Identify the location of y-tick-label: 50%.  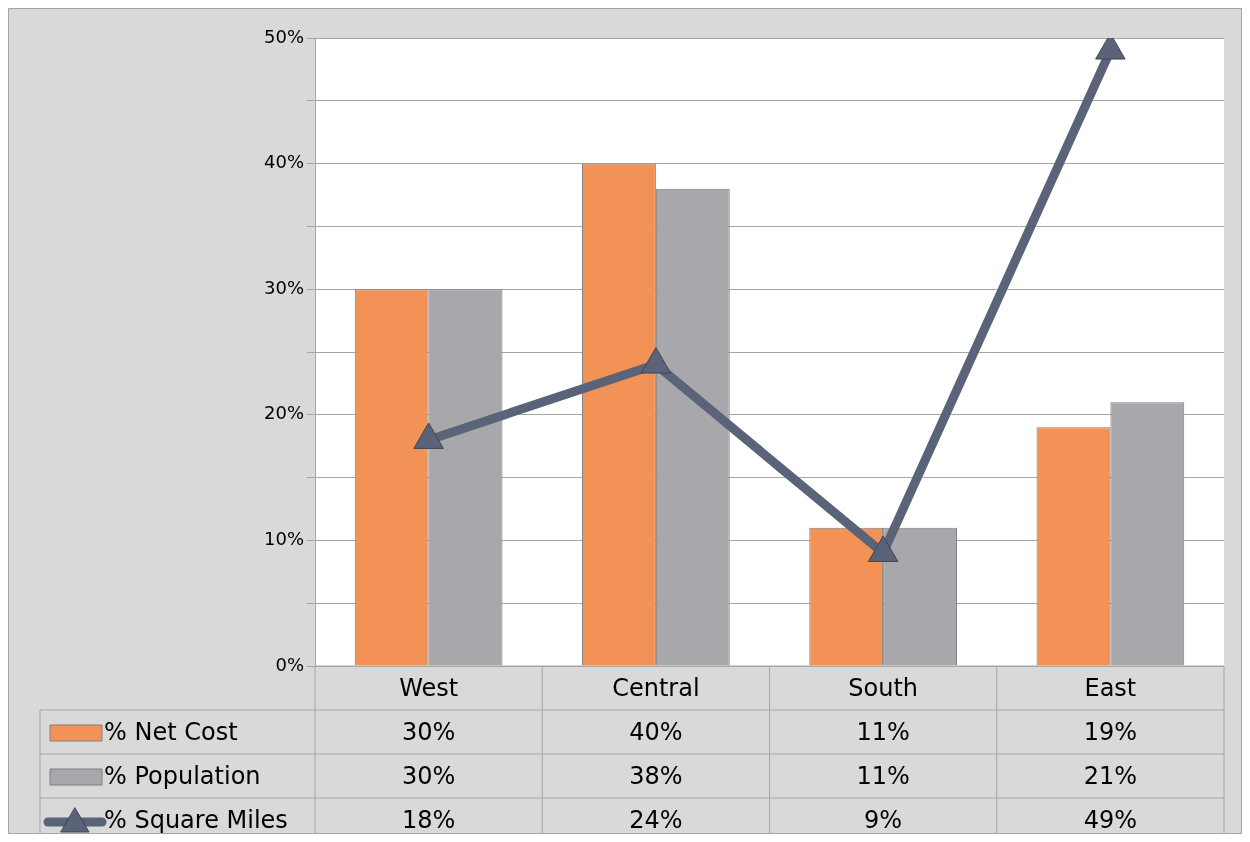
(283, 36).